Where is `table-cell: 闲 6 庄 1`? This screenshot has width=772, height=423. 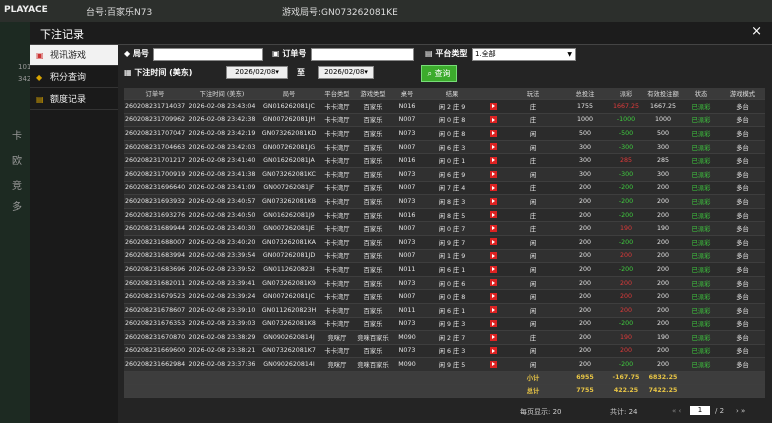
table-cell: 闲 6 庄 1 is located at coordinates (452, 269).